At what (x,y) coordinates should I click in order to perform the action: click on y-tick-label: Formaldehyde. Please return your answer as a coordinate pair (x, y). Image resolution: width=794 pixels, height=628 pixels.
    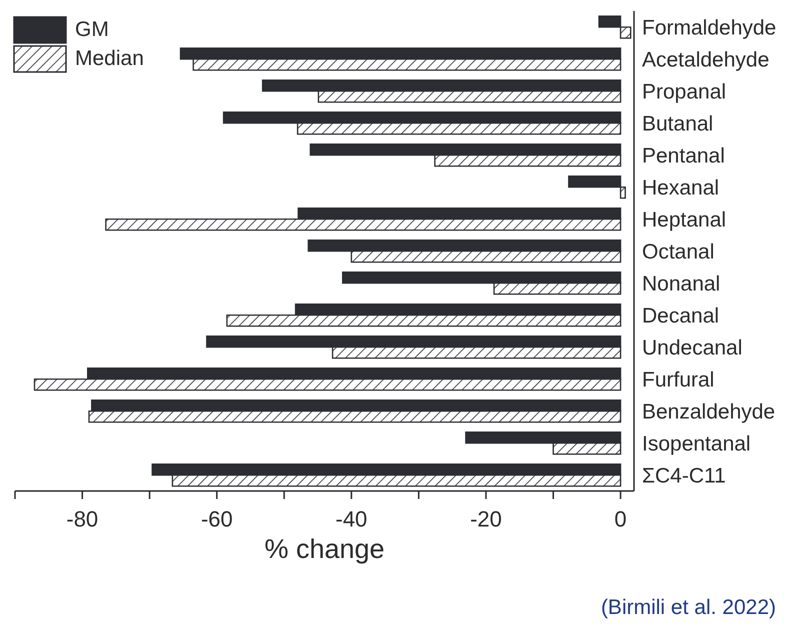
    Looking at the image, I should click on (709, 28).